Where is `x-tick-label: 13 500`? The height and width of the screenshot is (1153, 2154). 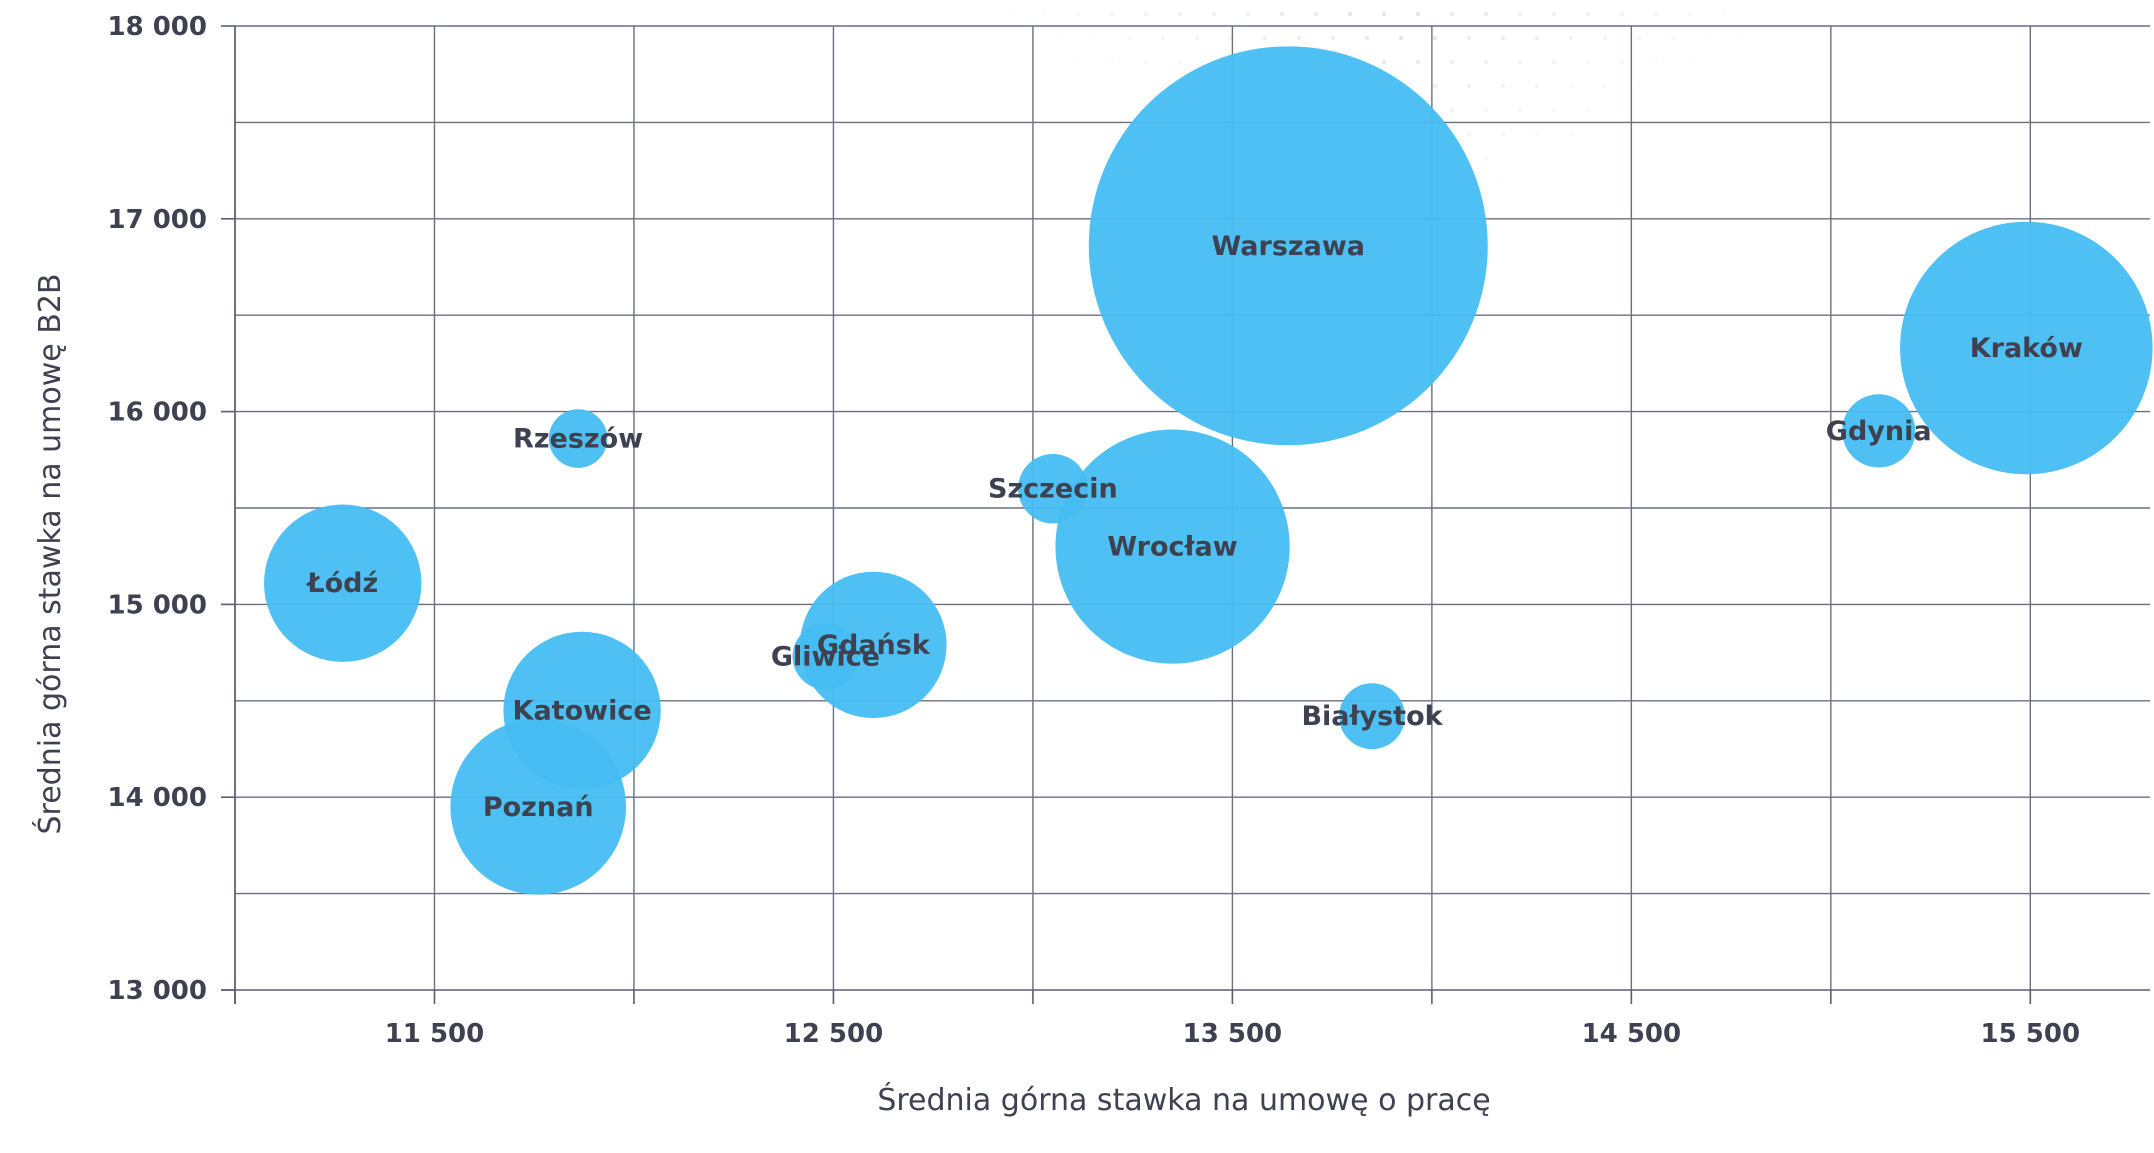 x-tick-label: 13 500 is located at coordinates (1233, 1034).